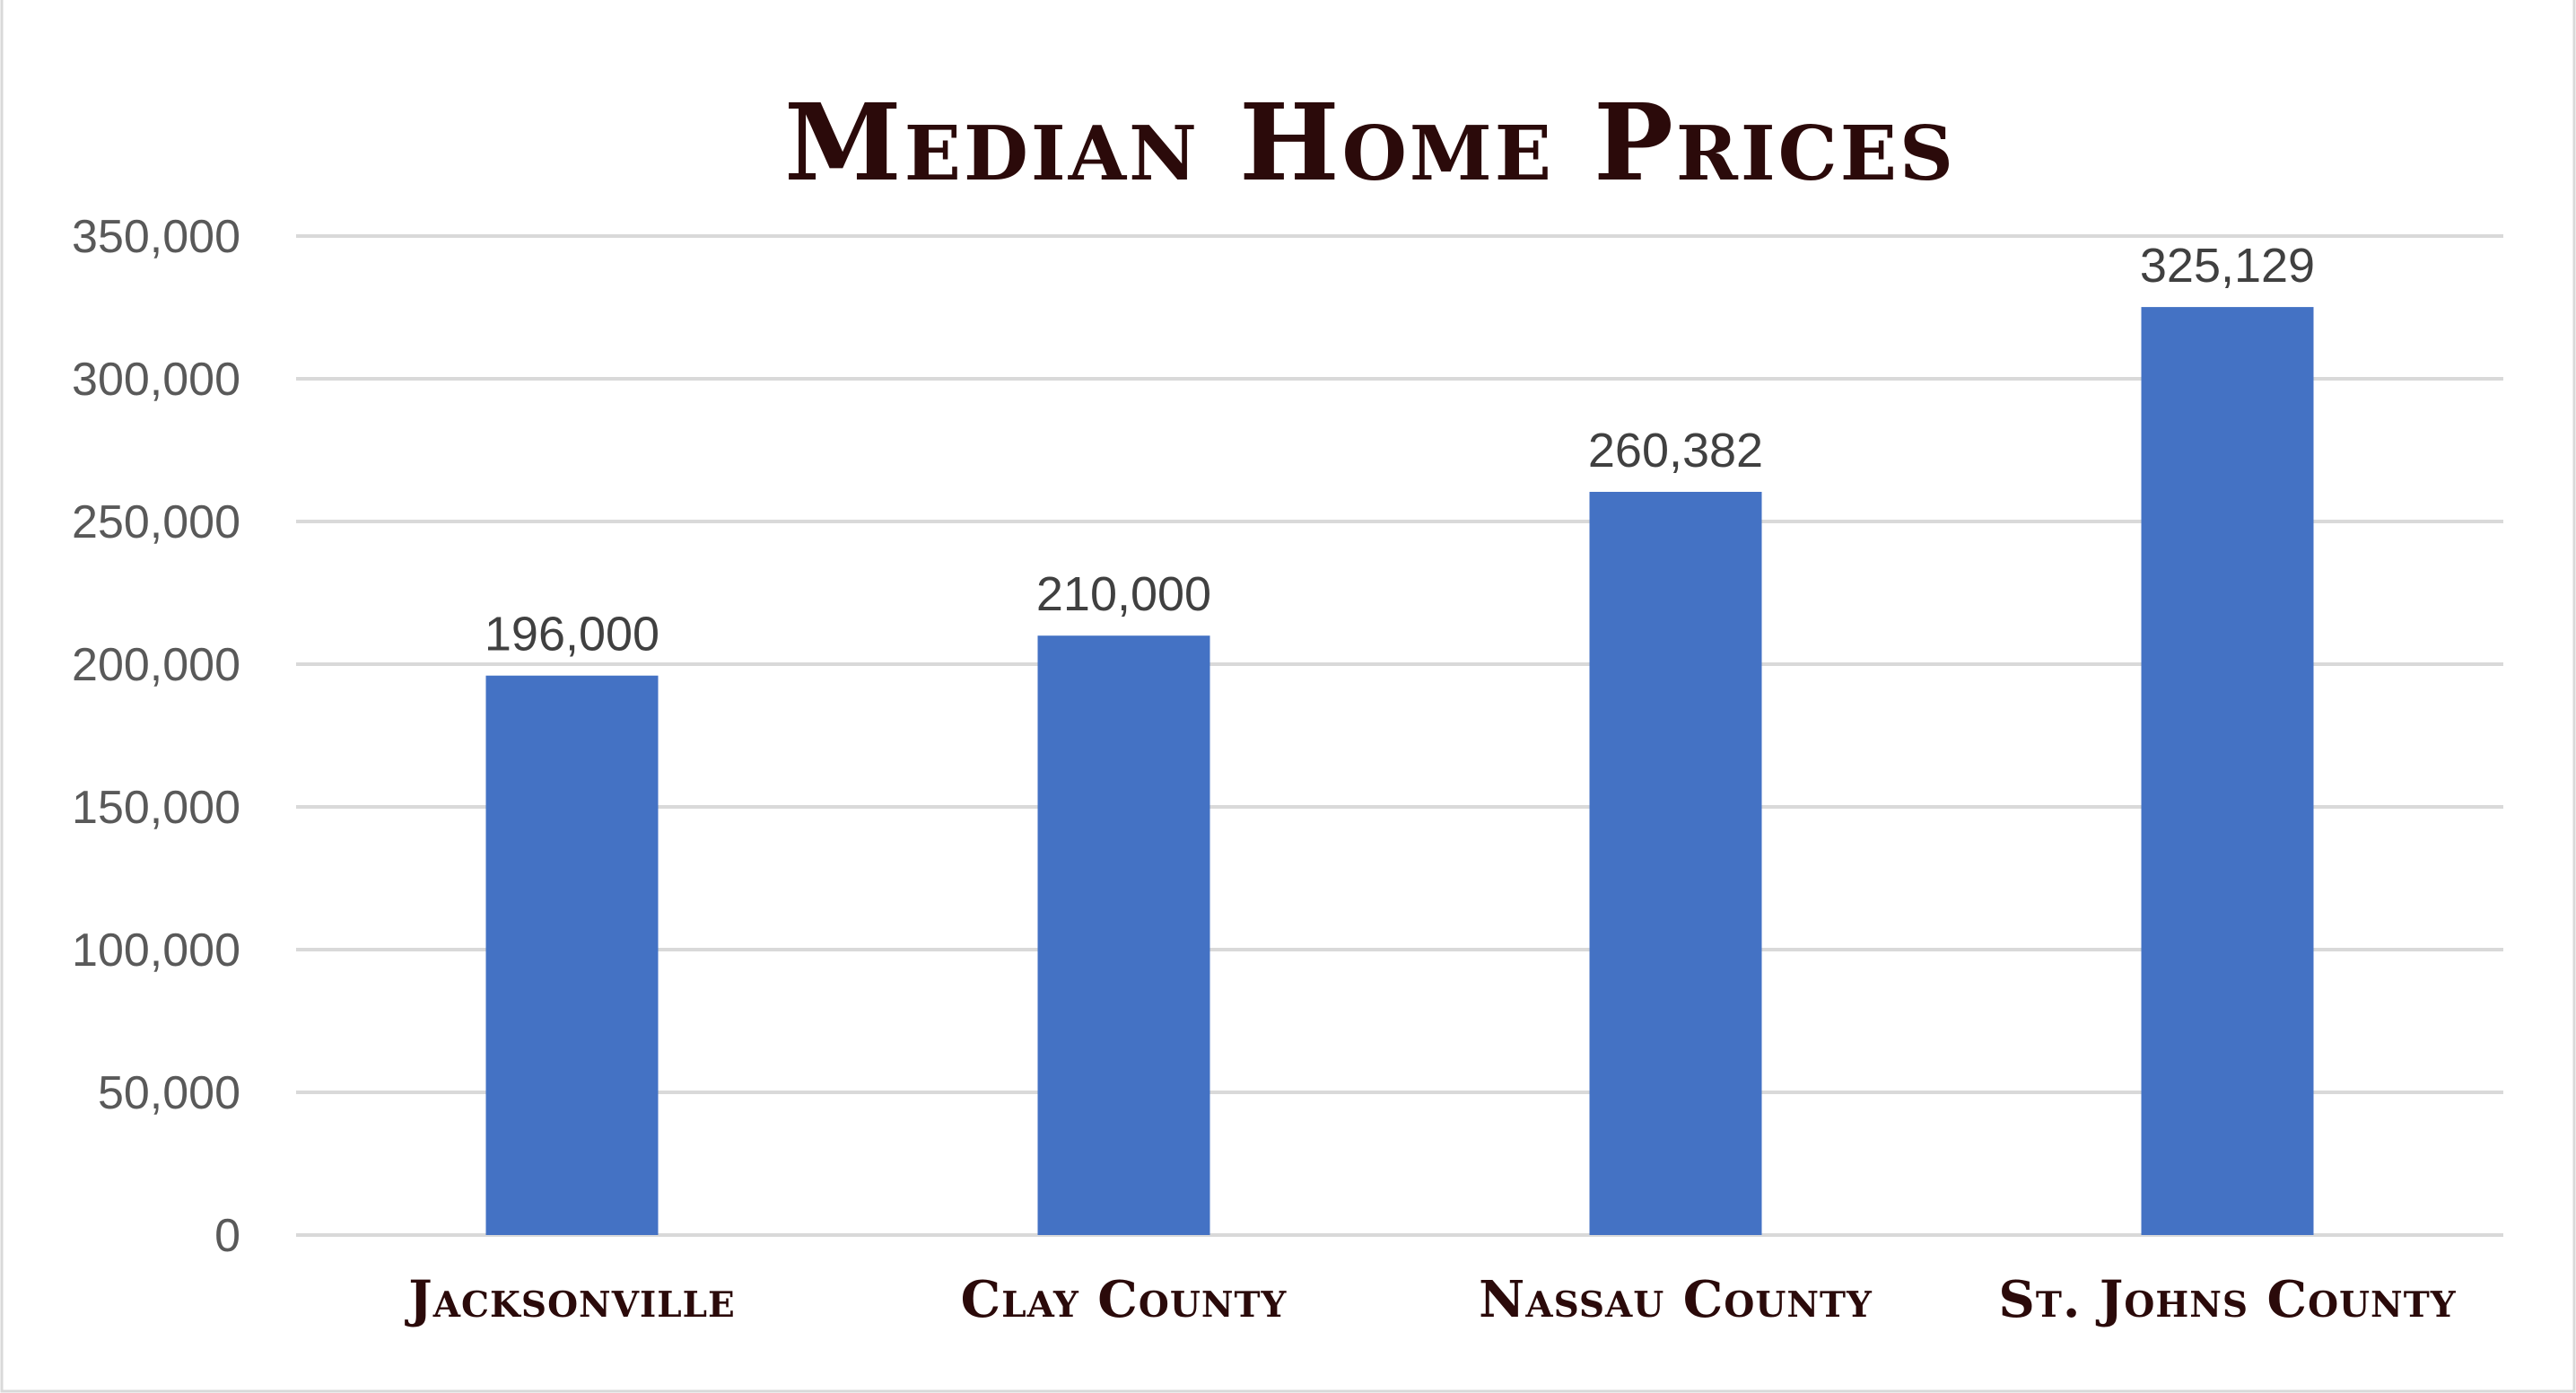  Describe the element at coordinates (156, 380) in the screenshot. I see `y-tick-label: 300,000` at that location.